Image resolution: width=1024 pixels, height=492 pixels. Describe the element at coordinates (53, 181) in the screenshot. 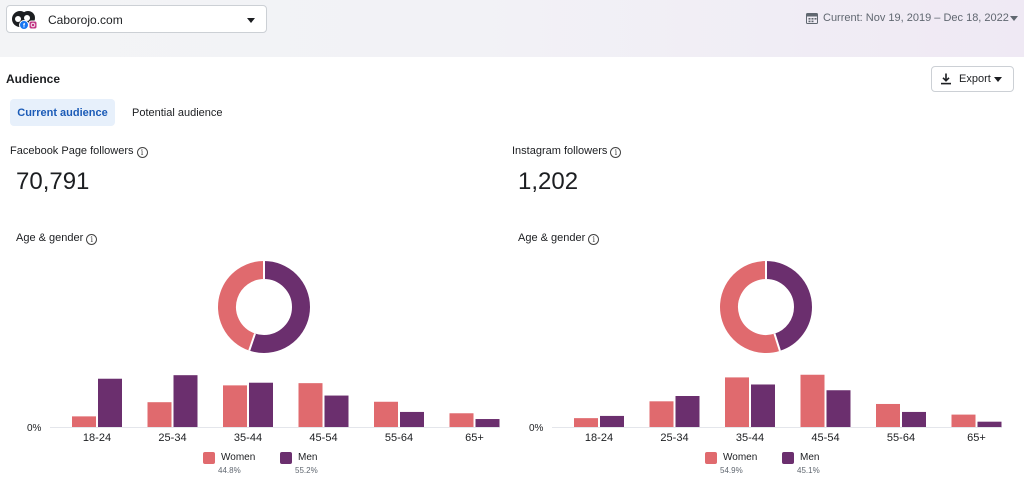

I see `facebook-followers-count: 70,791` at that location.